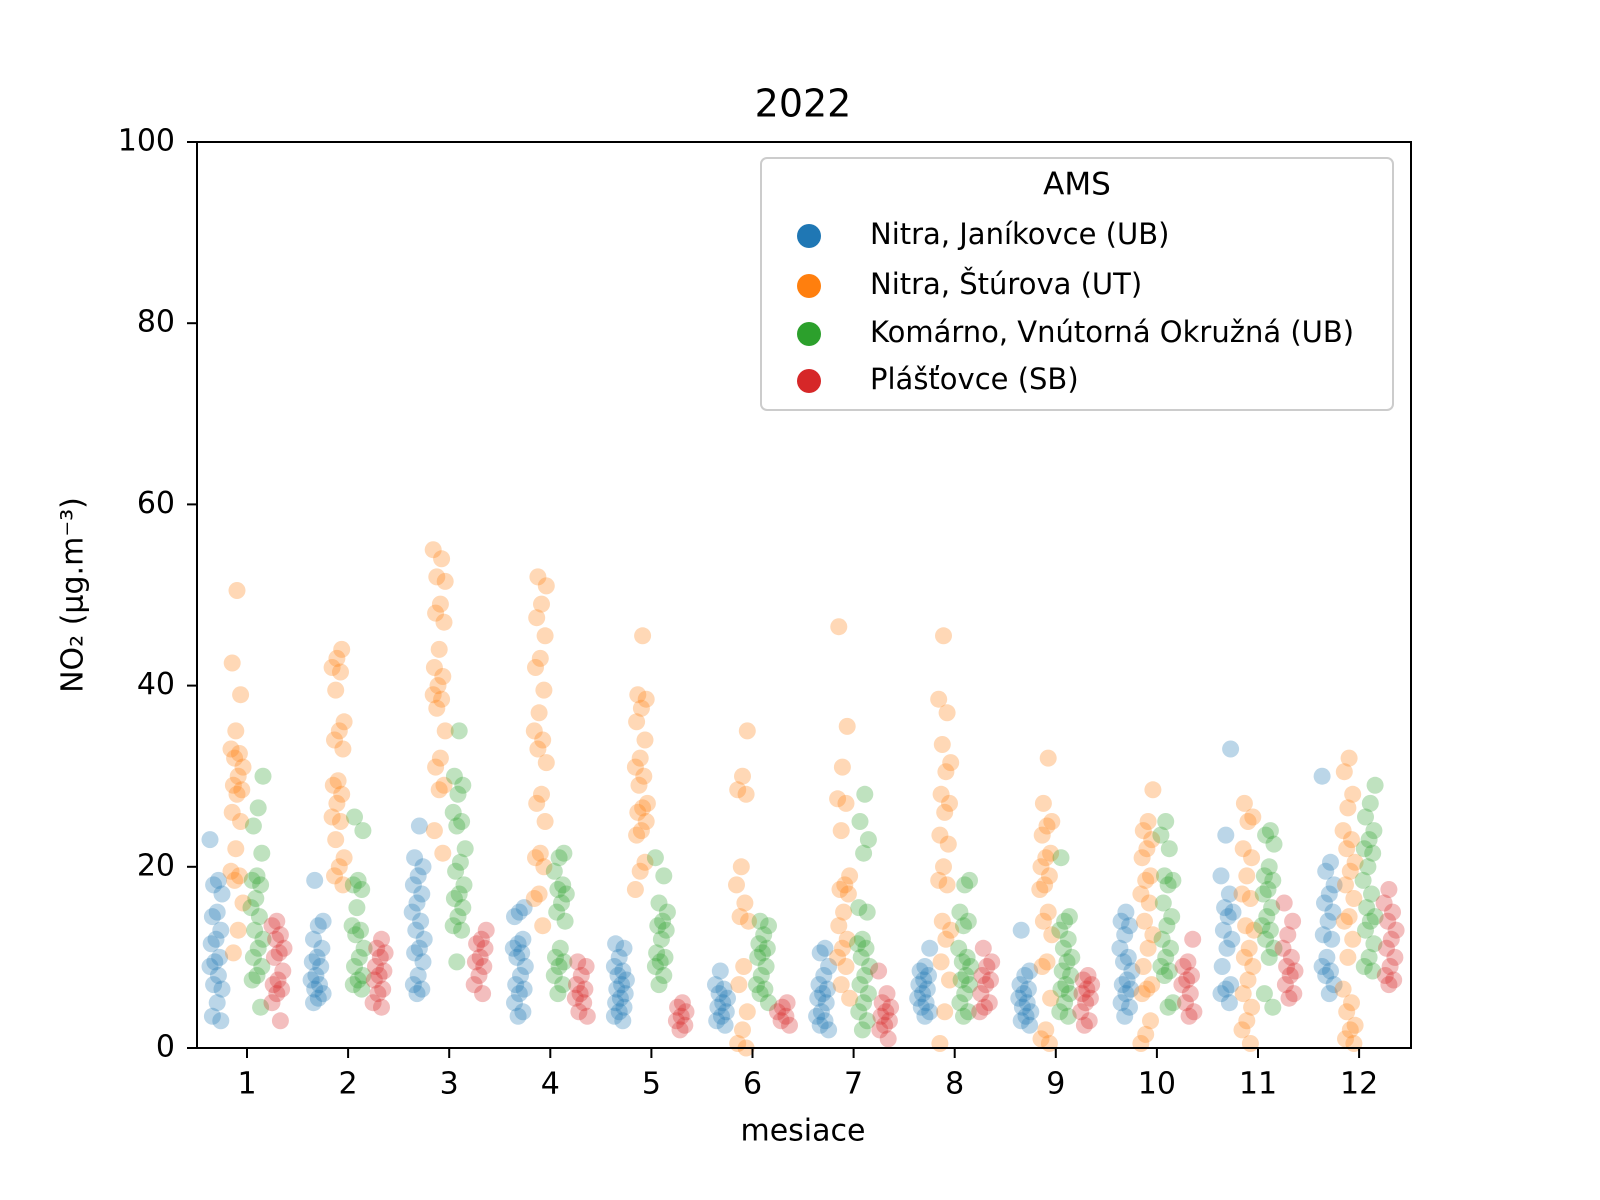 This screenshot has width=1600, height=1200. What do you see at coordinates (1359, 1084) in the screenshot?
I see `x-tick-label: 12` at bounding box center [1359, 1084].